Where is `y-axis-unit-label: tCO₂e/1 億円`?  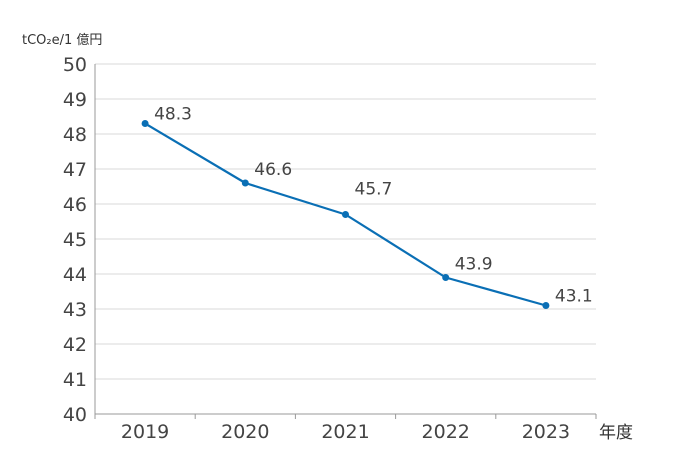
y-axis-unit-label: tCO₂e/1 億円 is located at coordinates (62, 40).